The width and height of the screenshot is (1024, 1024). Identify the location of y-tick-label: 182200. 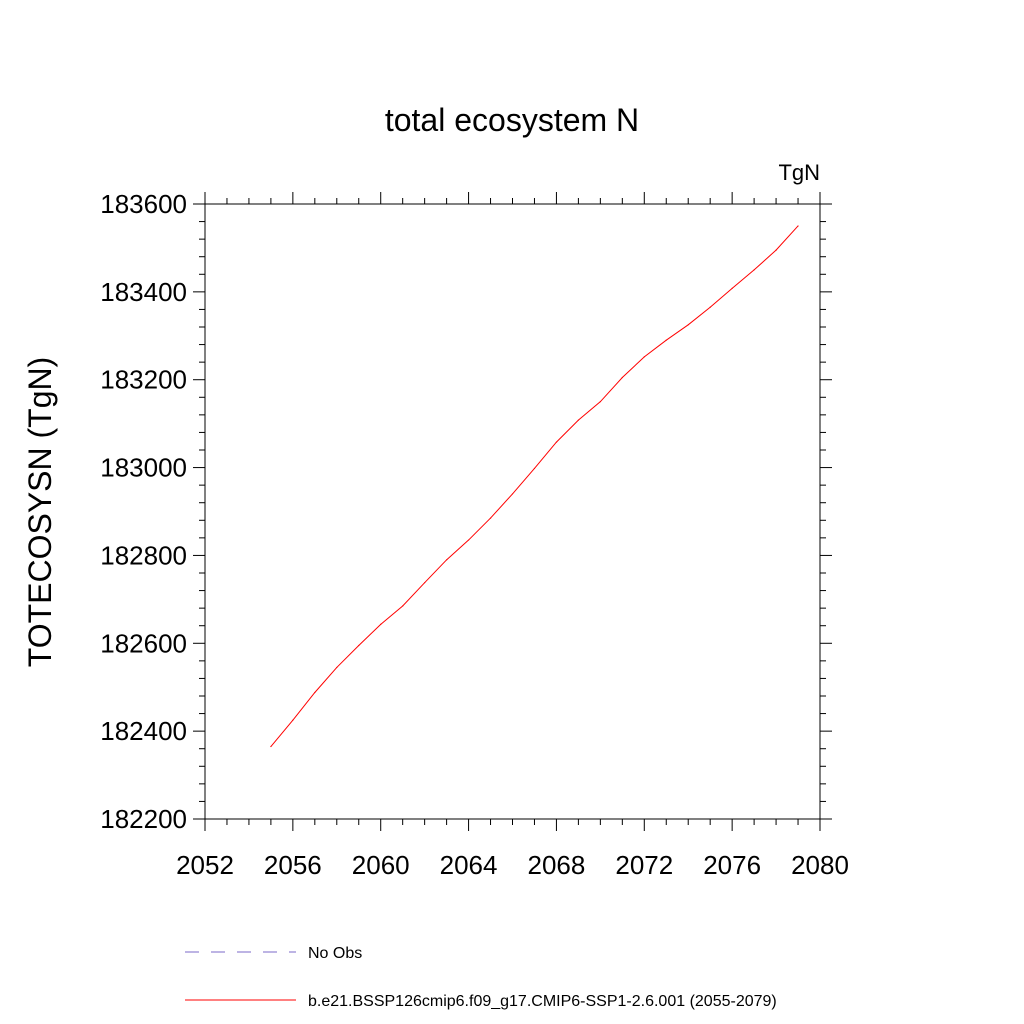
(143, 819).